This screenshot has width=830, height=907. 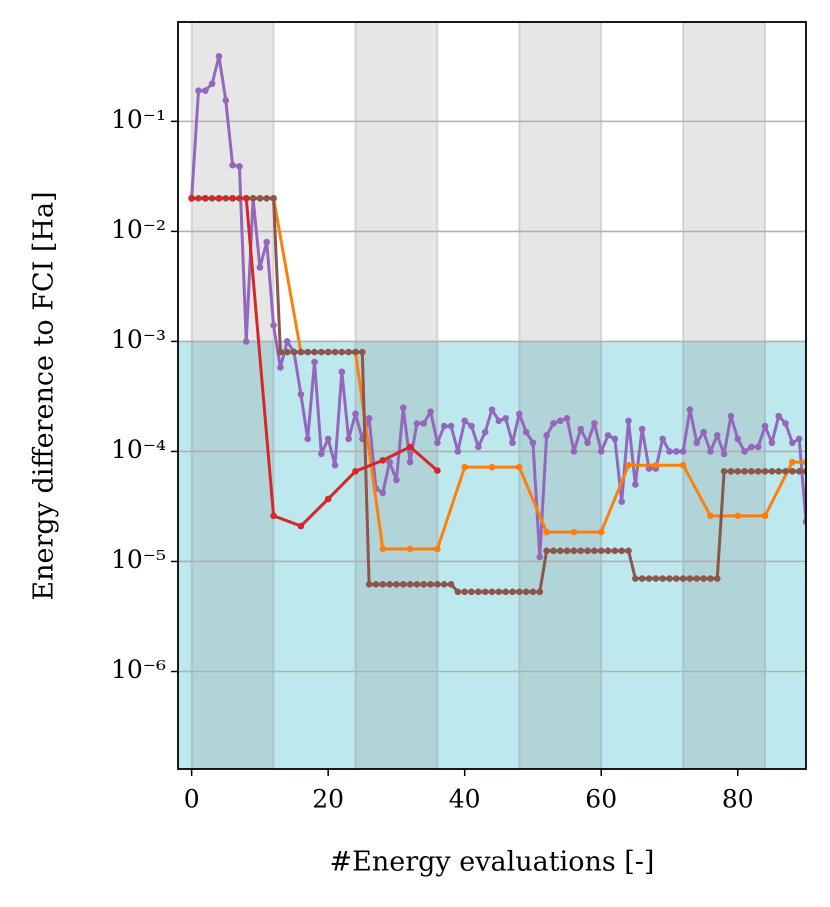 I want to click on x-axis-label: #Energy evaluations [-], so click(x=492, y=862).